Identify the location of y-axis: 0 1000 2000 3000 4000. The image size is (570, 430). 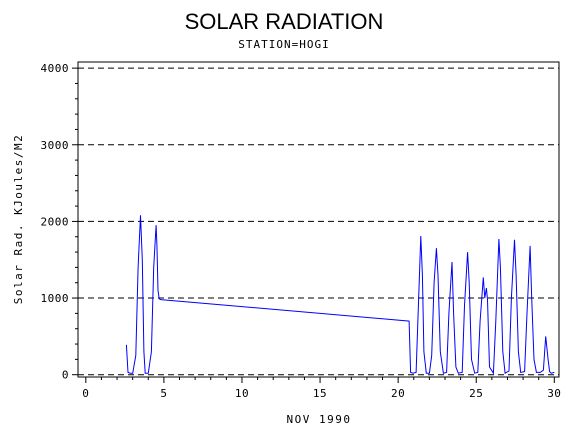
(59, 222).